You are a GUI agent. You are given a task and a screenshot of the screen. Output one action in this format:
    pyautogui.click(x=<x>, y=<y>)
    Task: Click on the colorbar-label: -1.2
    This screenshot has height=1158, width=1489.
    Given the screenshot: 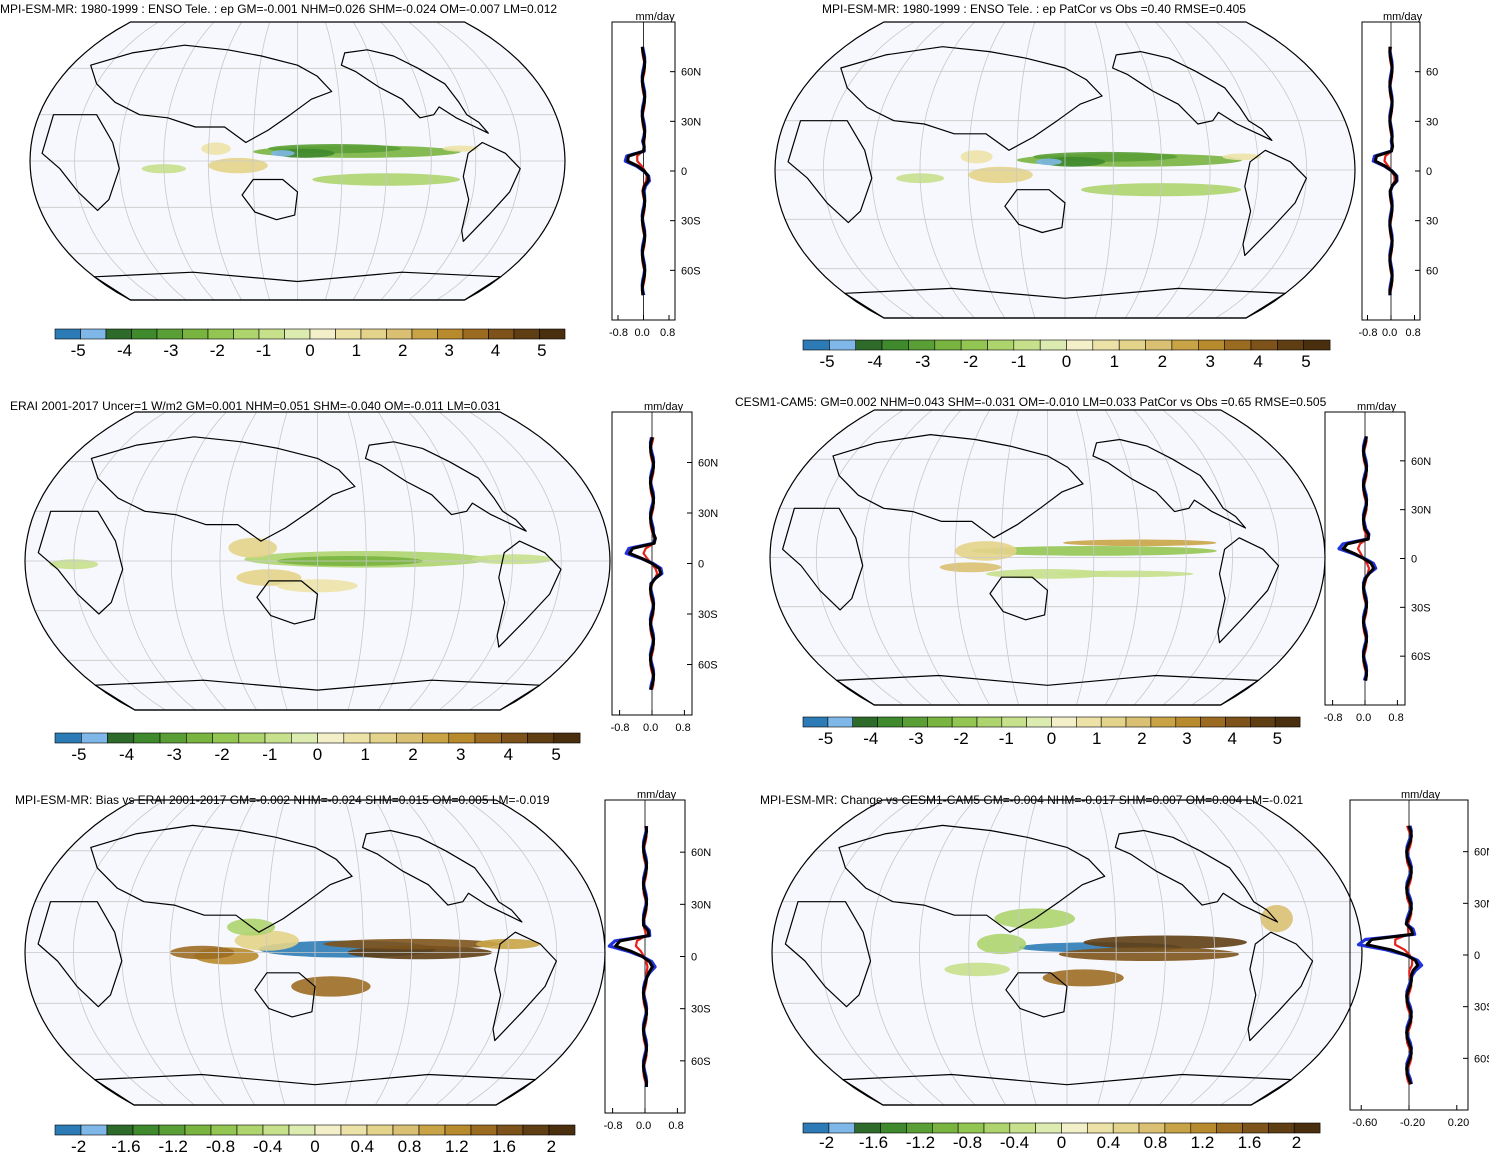 What is the action you would take?
    pyautogui.click(x=920, y=1142)
    